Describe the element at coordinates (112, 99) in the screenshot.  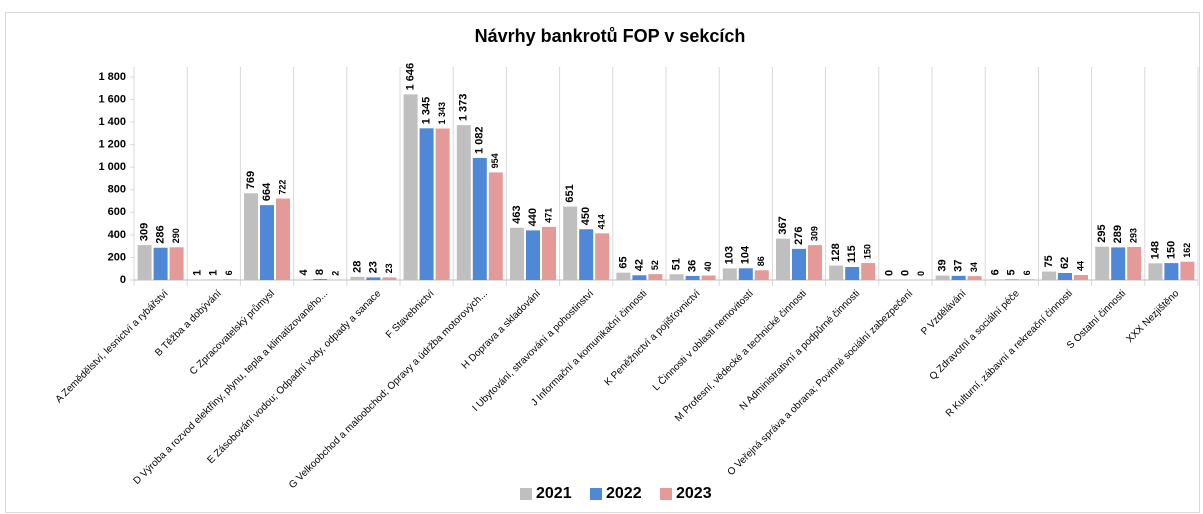
I see `y-tick-label: 1 600` at that location.